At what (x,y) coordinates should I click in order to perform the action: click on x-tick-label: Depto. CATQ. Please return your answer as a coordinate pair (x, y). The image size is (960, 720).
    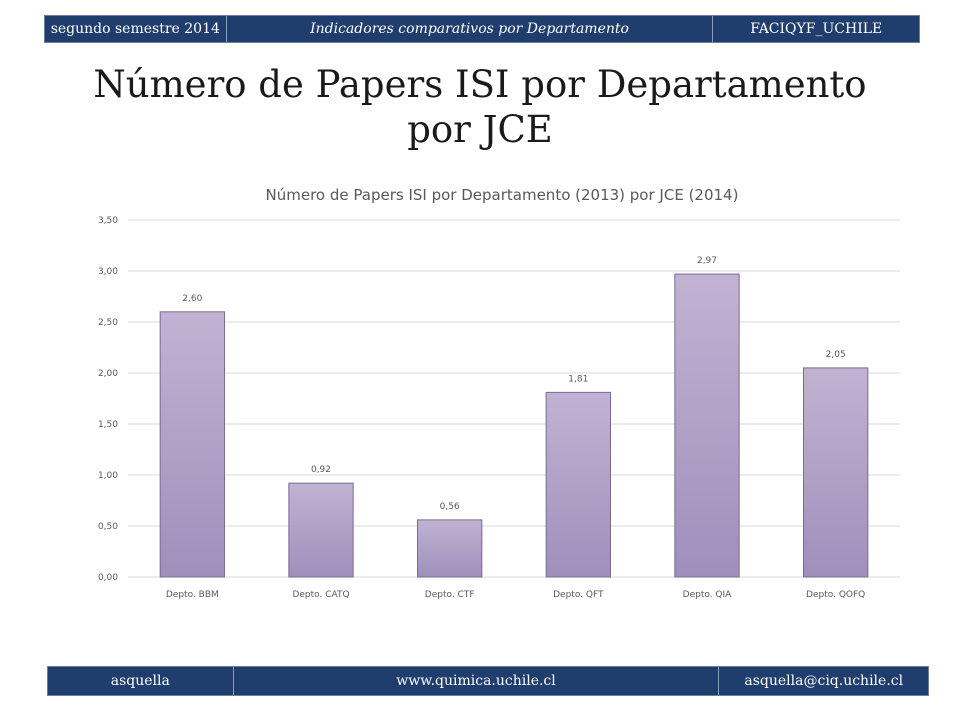
    Looking at the image, I should click on (320, 595).